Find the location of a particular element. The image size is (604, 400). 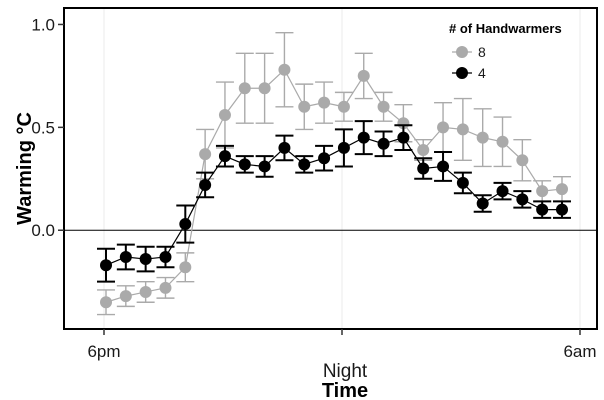

x-axis-sublabel: Night is located at coordinates (345, 371).